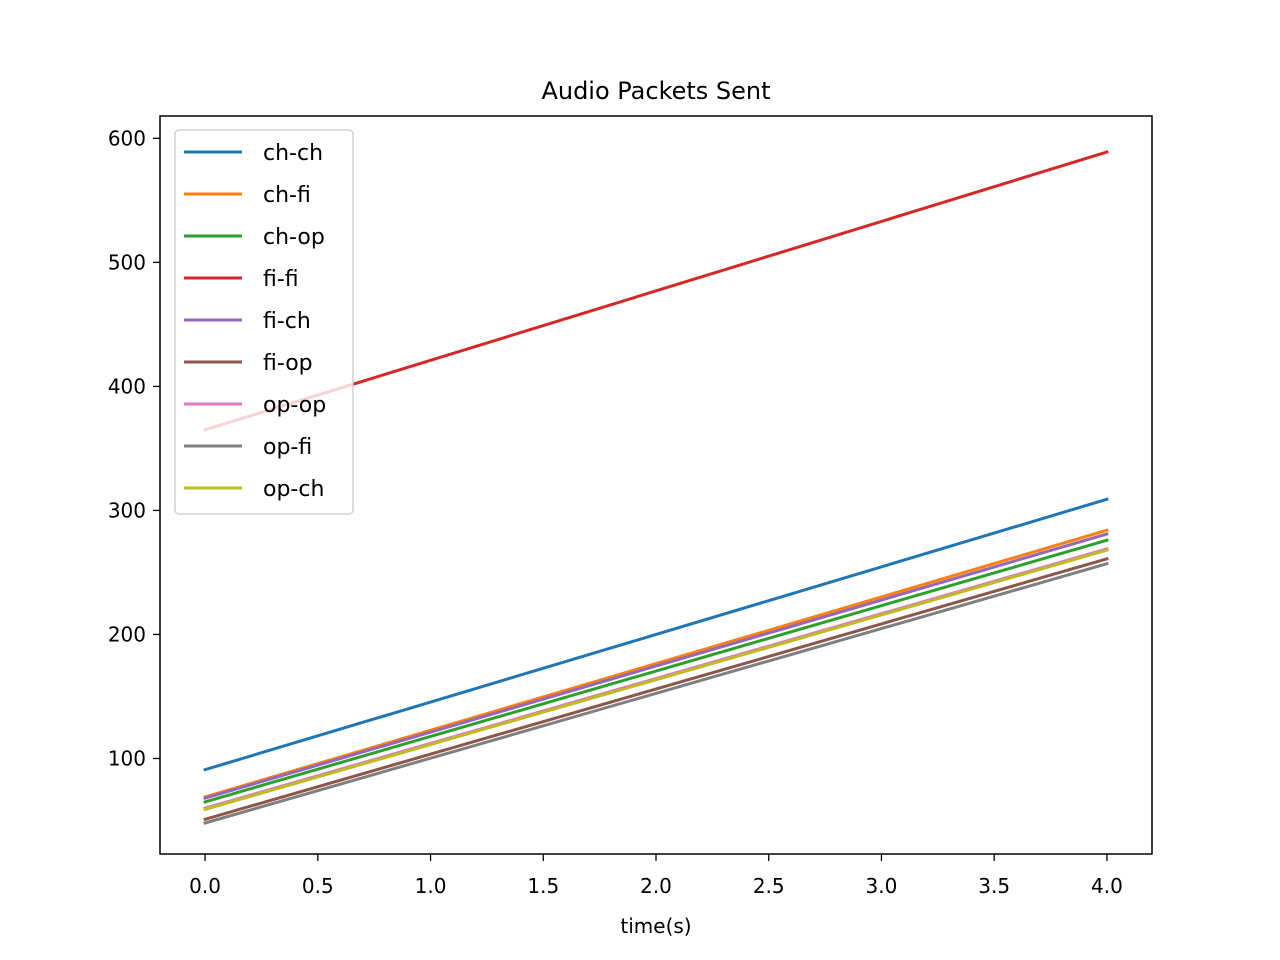  I want to click on x-tick-label: 3.0, so click(882, 886).